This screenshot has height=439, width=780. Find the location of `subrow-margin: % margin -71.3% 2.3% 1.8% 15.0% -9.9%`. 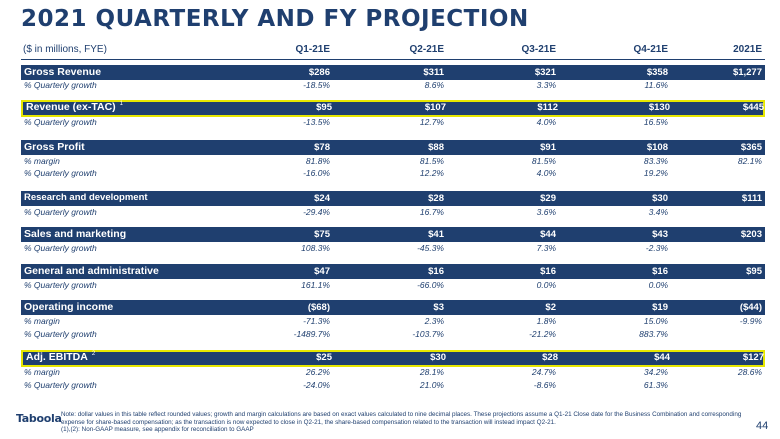

subrow-margin: % margin -71.3% 2.3% 1.8% 15.0% -9.9% is located at coordinates (393, 322).